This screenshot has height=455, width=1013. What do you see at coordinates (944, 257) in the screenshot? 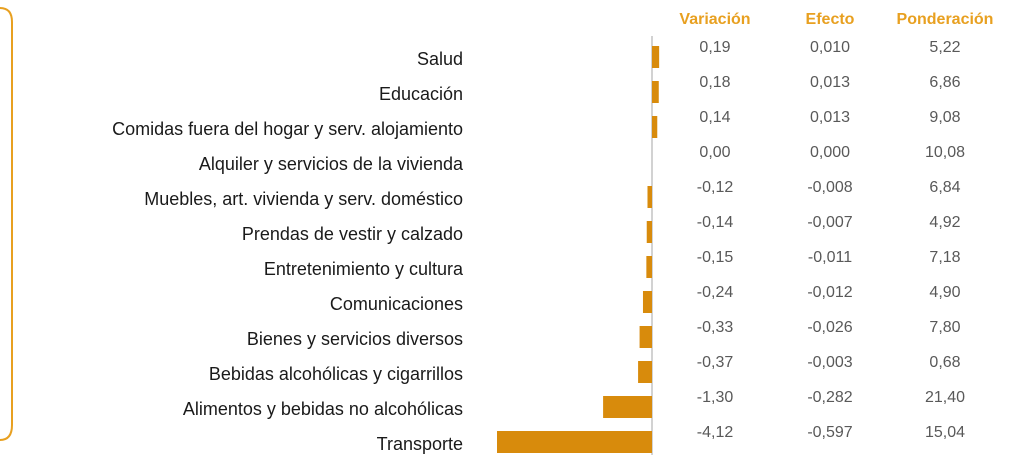
I see `table-value: 7,18` at bounding box center [944, 257].